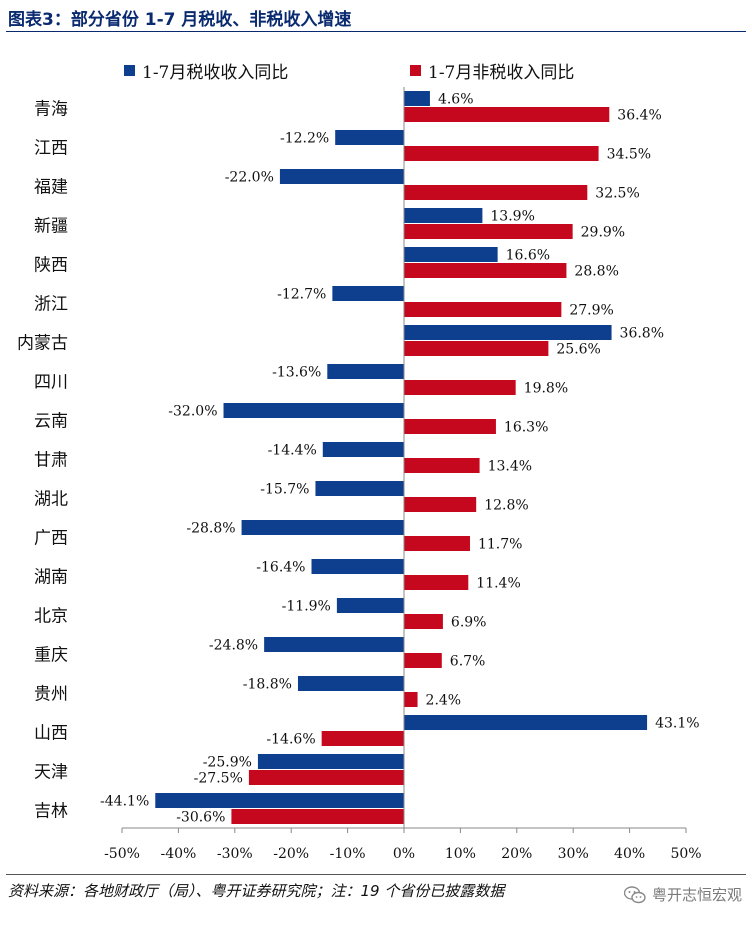 This screenshot has height=928, width=752. I want to click on tax-data-label: -12.7%, so click(301, 295).